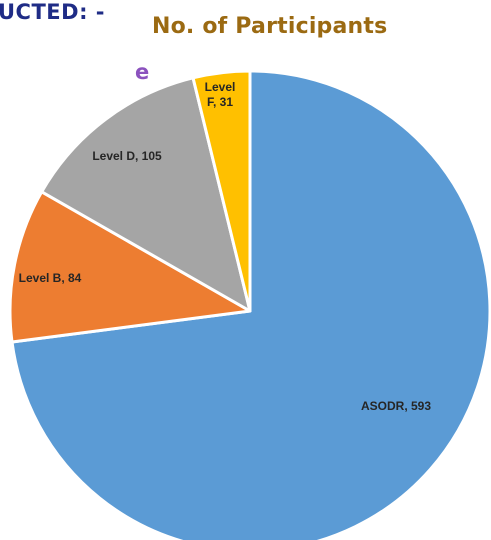 This screenshot has width=491, height=540. What do you see at coordinates (270, 26) in the screenshot?
I see `chart-title: No. of Participants` at bounding box center [270, 26].